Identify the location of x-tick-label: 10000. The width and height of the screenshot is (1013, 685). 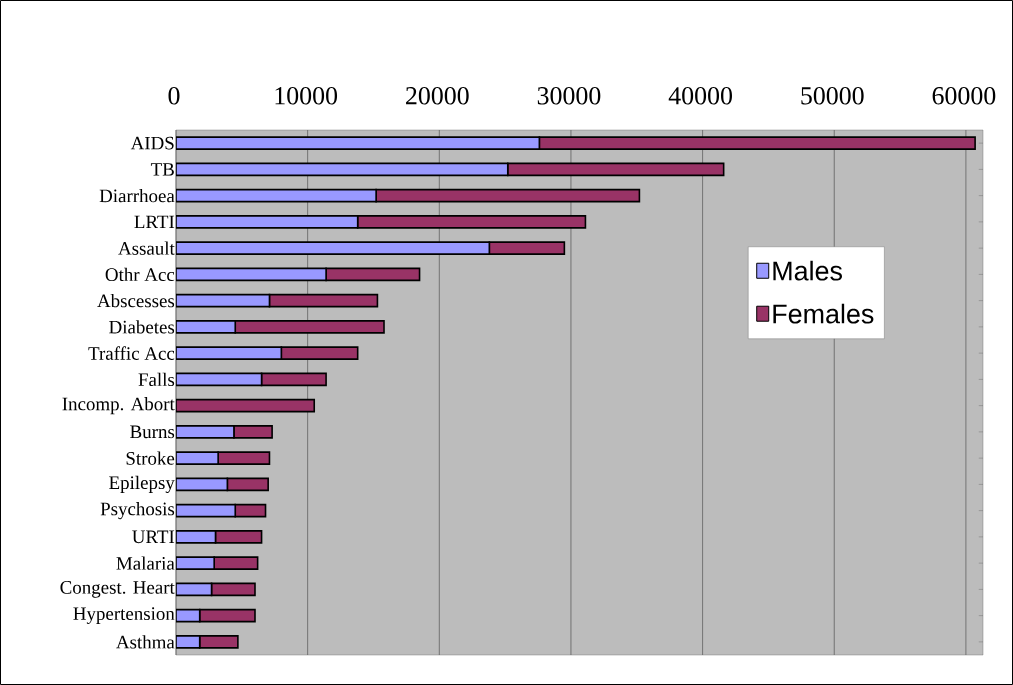
(306, 95).